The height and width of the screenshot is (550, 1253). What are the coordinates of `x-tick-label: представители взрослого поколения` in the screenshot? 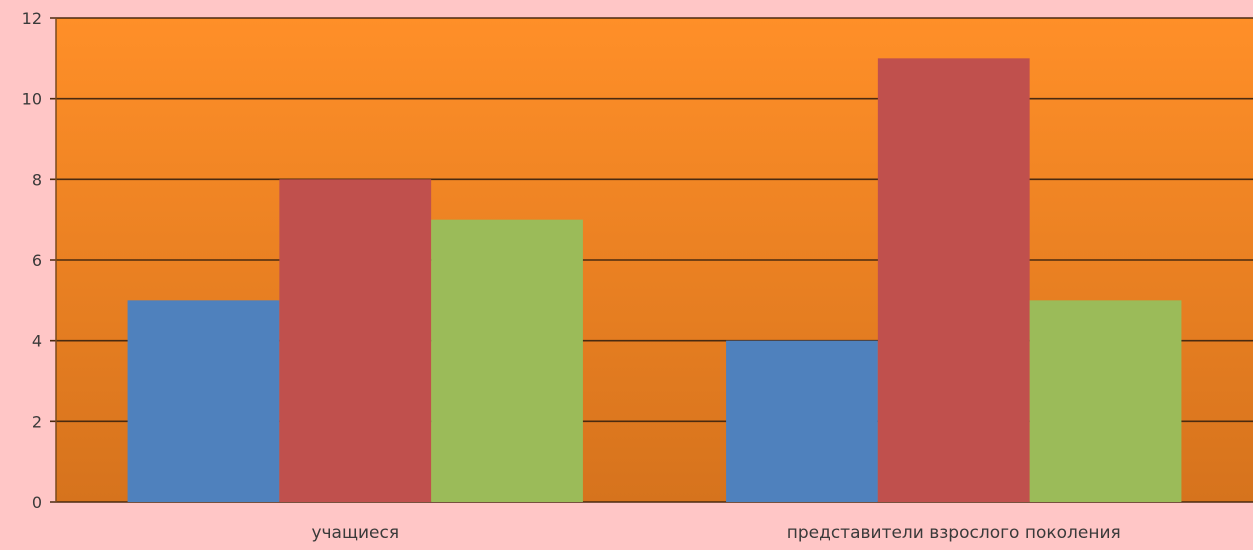 It's located at (954, 533).